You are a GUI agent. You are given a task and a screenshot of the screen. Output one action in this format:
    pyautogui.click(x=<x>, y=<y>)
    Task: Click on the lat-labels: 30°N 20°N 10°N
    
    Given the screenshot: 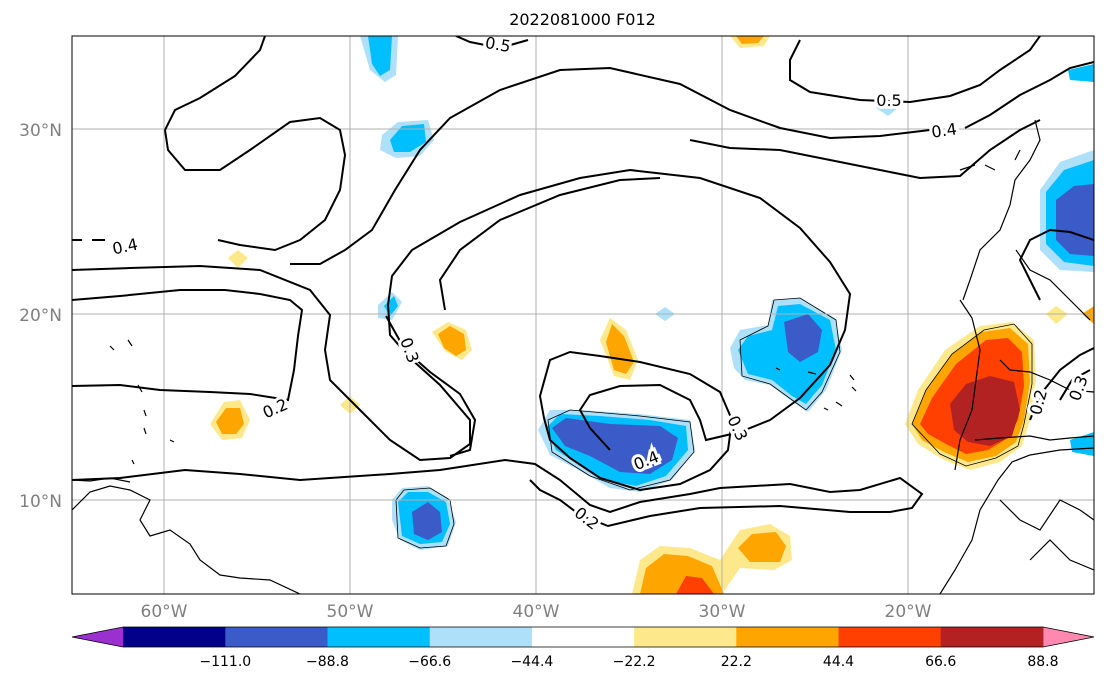 What is the action you would take?
    pyautogui.click(x=40, y=316)
    